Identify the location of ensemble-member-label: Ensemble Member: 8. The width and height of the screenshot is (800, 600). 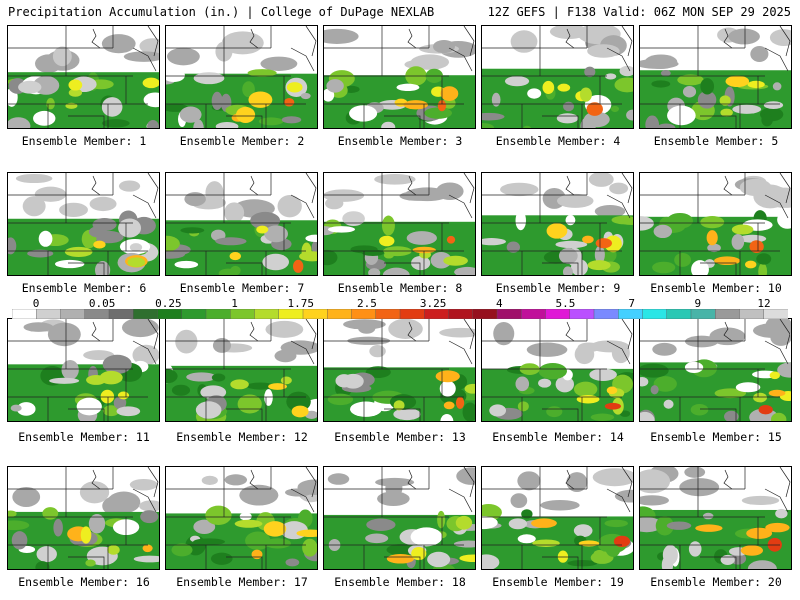
(400, 288).